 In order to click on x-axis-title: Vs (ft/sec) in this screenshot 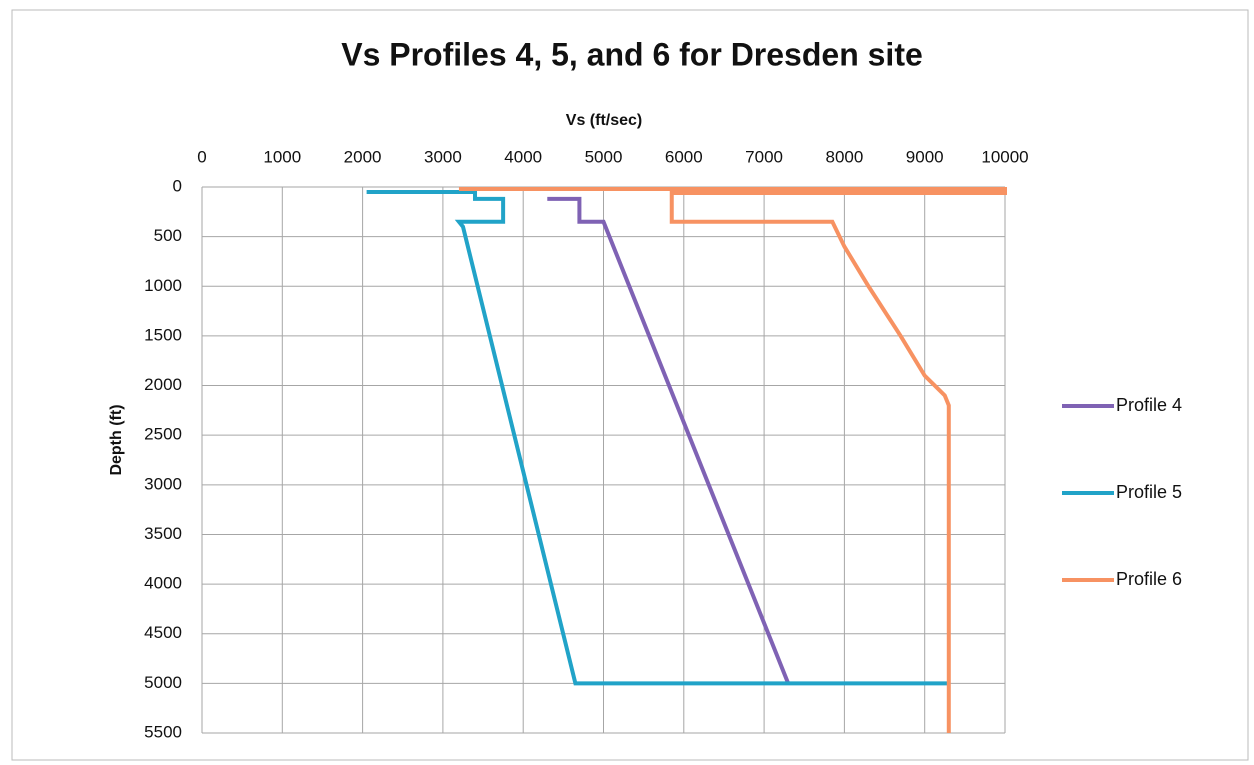, I will do `click(604, 120)`.